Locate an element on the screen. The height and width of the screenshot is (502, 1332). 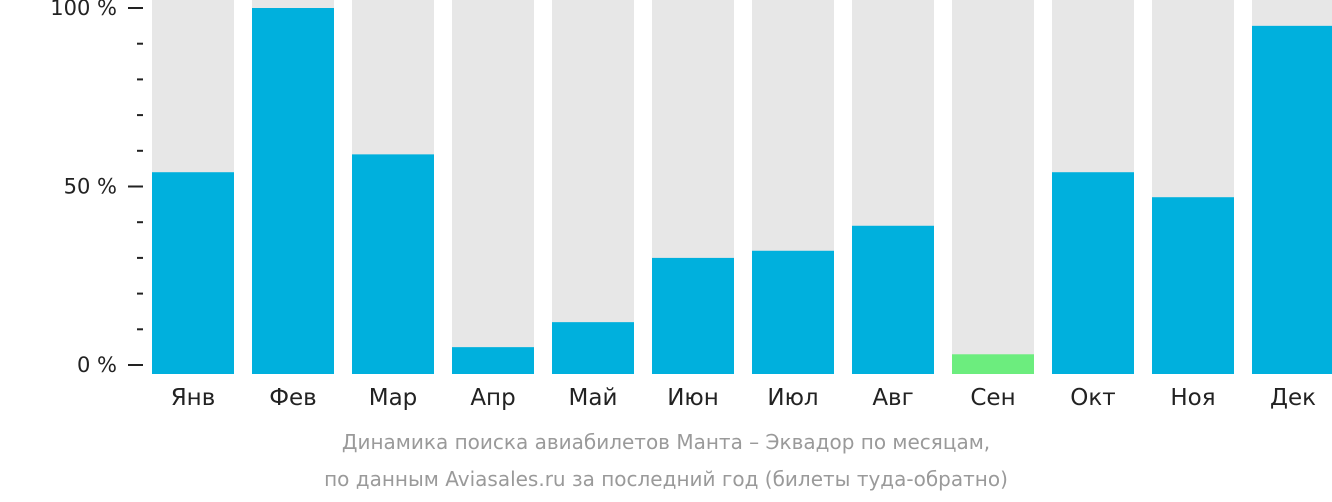
y-tick-label: 50 % is located at coordinates (90, 187).